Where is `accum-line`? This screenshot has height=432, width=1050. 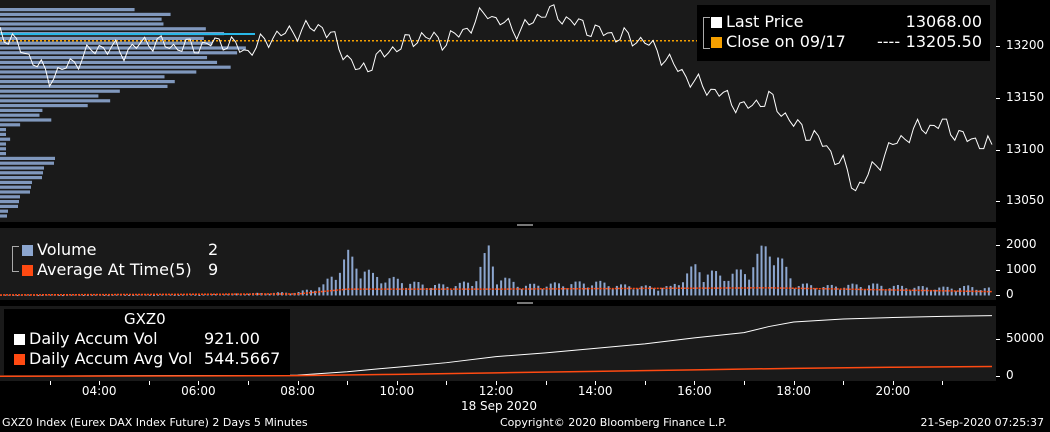
accum-line is located at coordinates (496, 346).